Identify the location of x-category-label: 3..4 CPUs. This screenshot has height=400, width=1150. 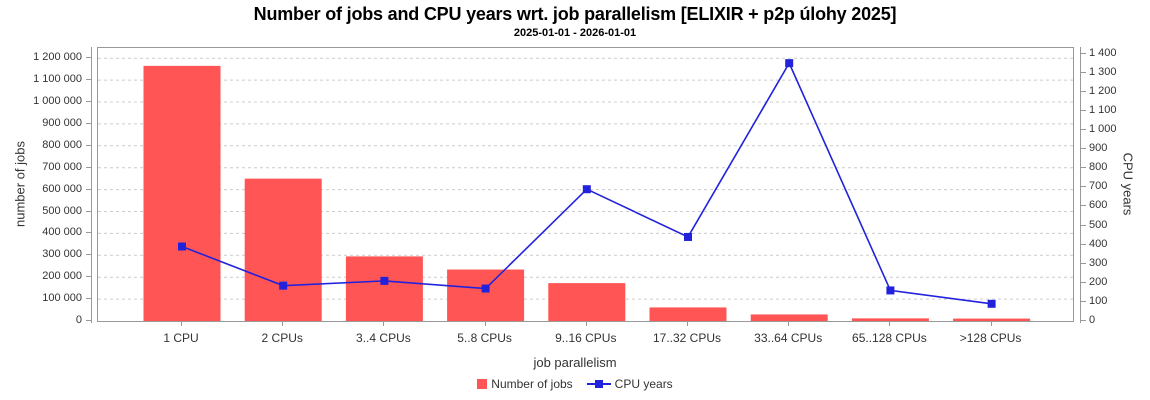
(383, 338).